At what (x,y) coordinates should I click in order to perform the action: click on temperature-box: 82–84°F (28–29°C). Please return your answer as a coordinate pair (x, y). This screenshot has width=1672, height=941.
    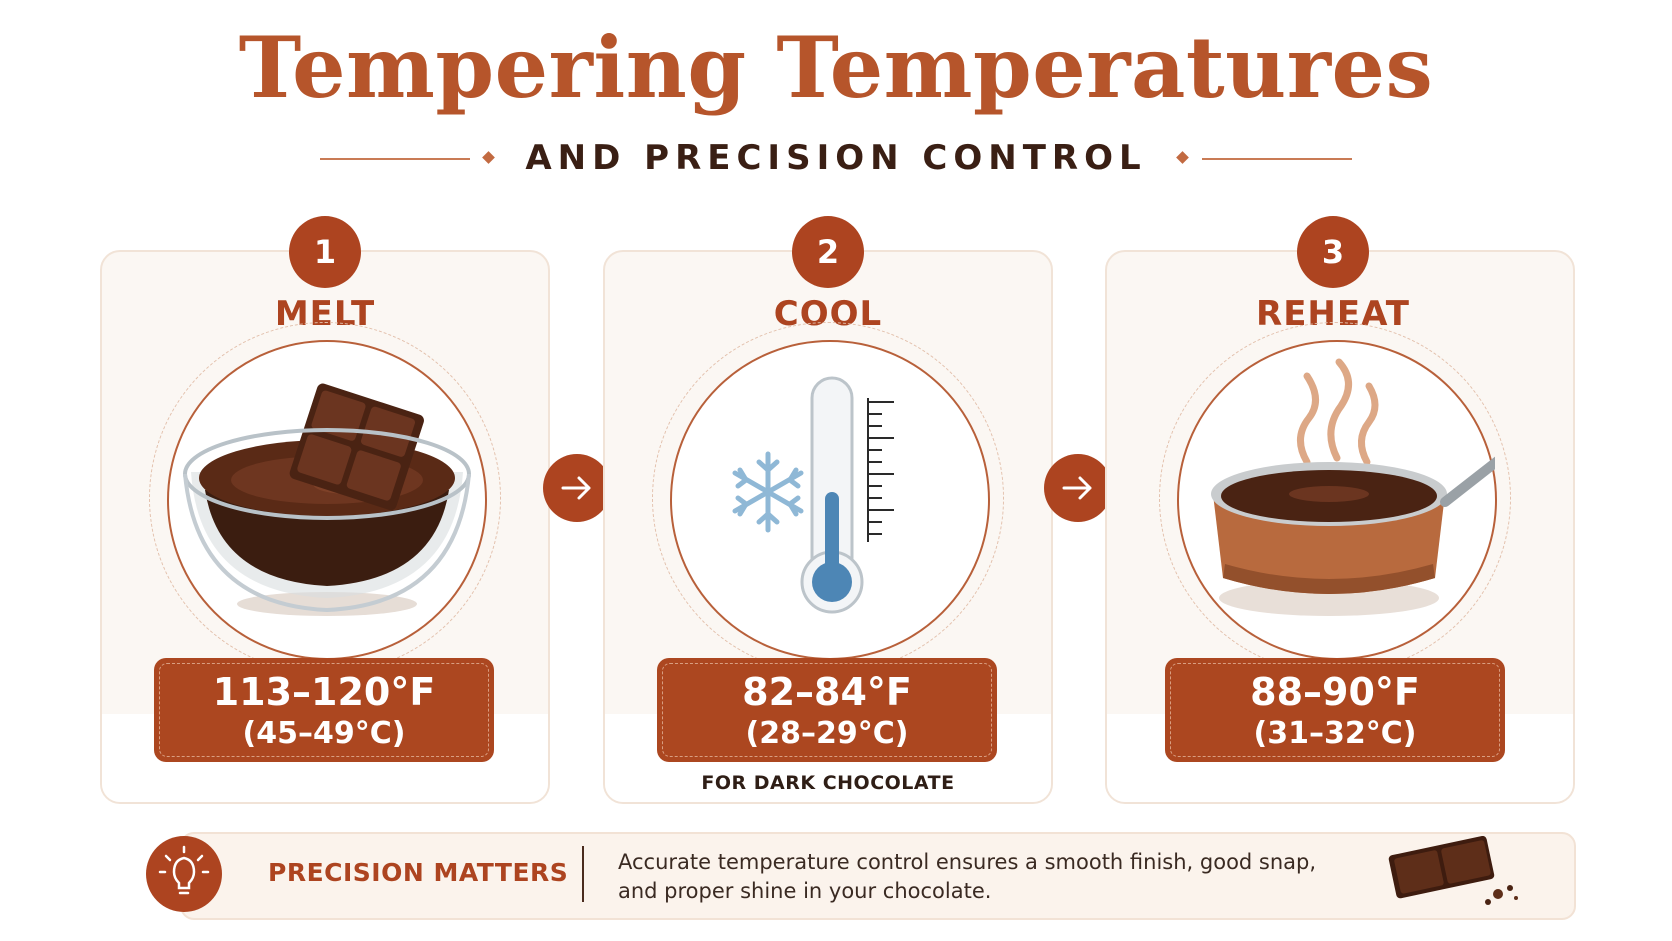
    Looking at the image, I should click on (827, 710).